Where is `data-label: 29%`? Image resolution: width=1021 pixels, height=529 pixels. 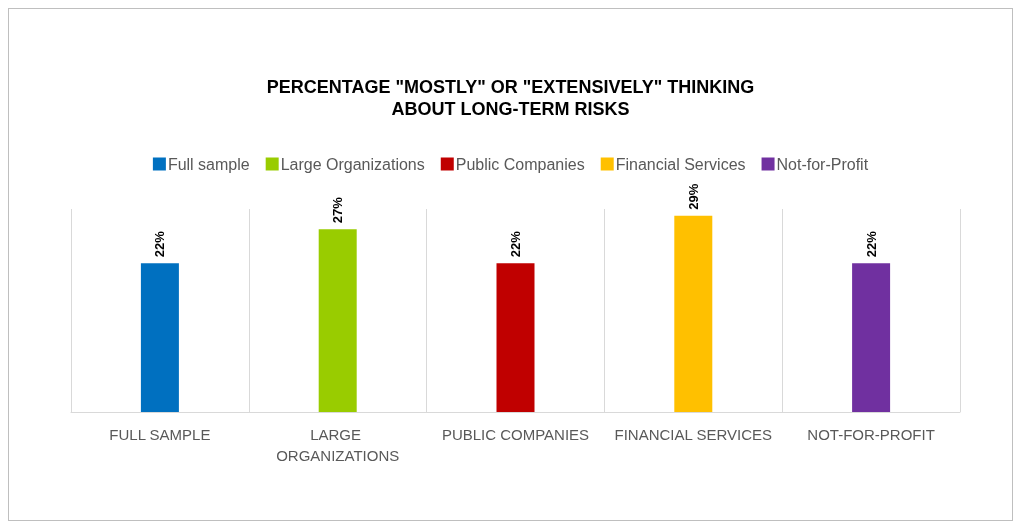 data-label: 29% is located at coordinates (693, 196).